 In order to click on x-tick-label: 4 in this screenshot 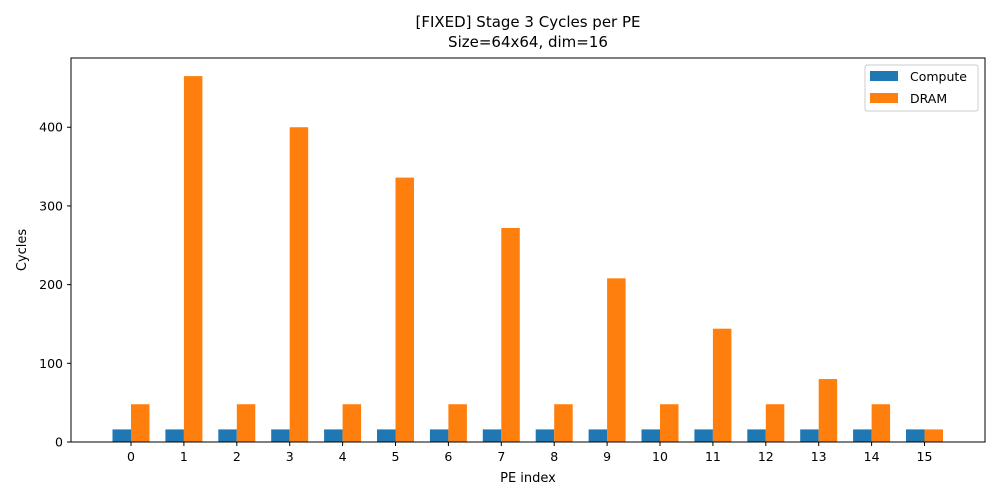, I will do `click(343, 456)`.